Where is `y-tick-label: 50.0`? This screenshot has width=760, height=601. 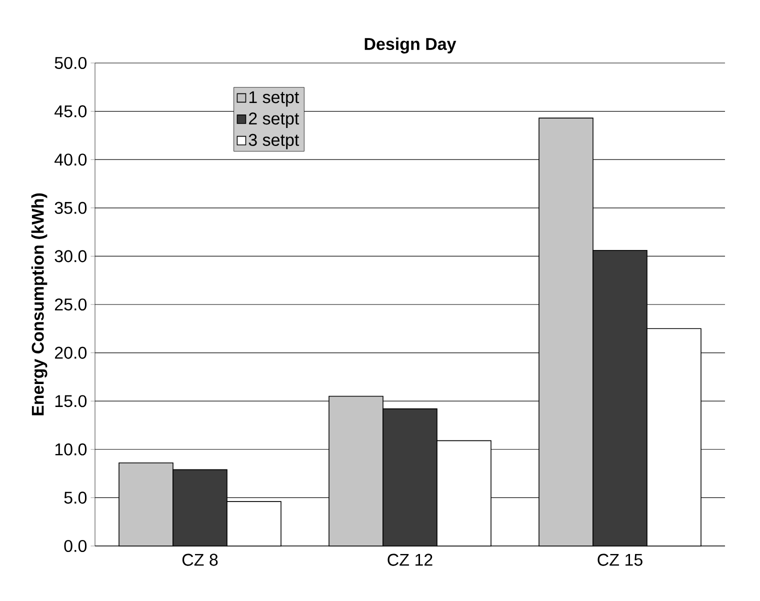 y-tick-label: 50.0 is located at coordinates (70, 63).